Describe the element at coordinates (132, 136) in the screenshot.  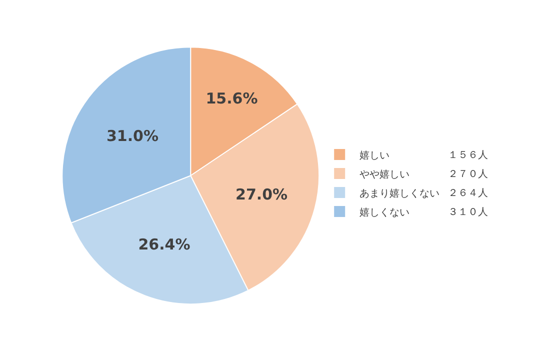
I see `data-label: 31.0%` at that location.